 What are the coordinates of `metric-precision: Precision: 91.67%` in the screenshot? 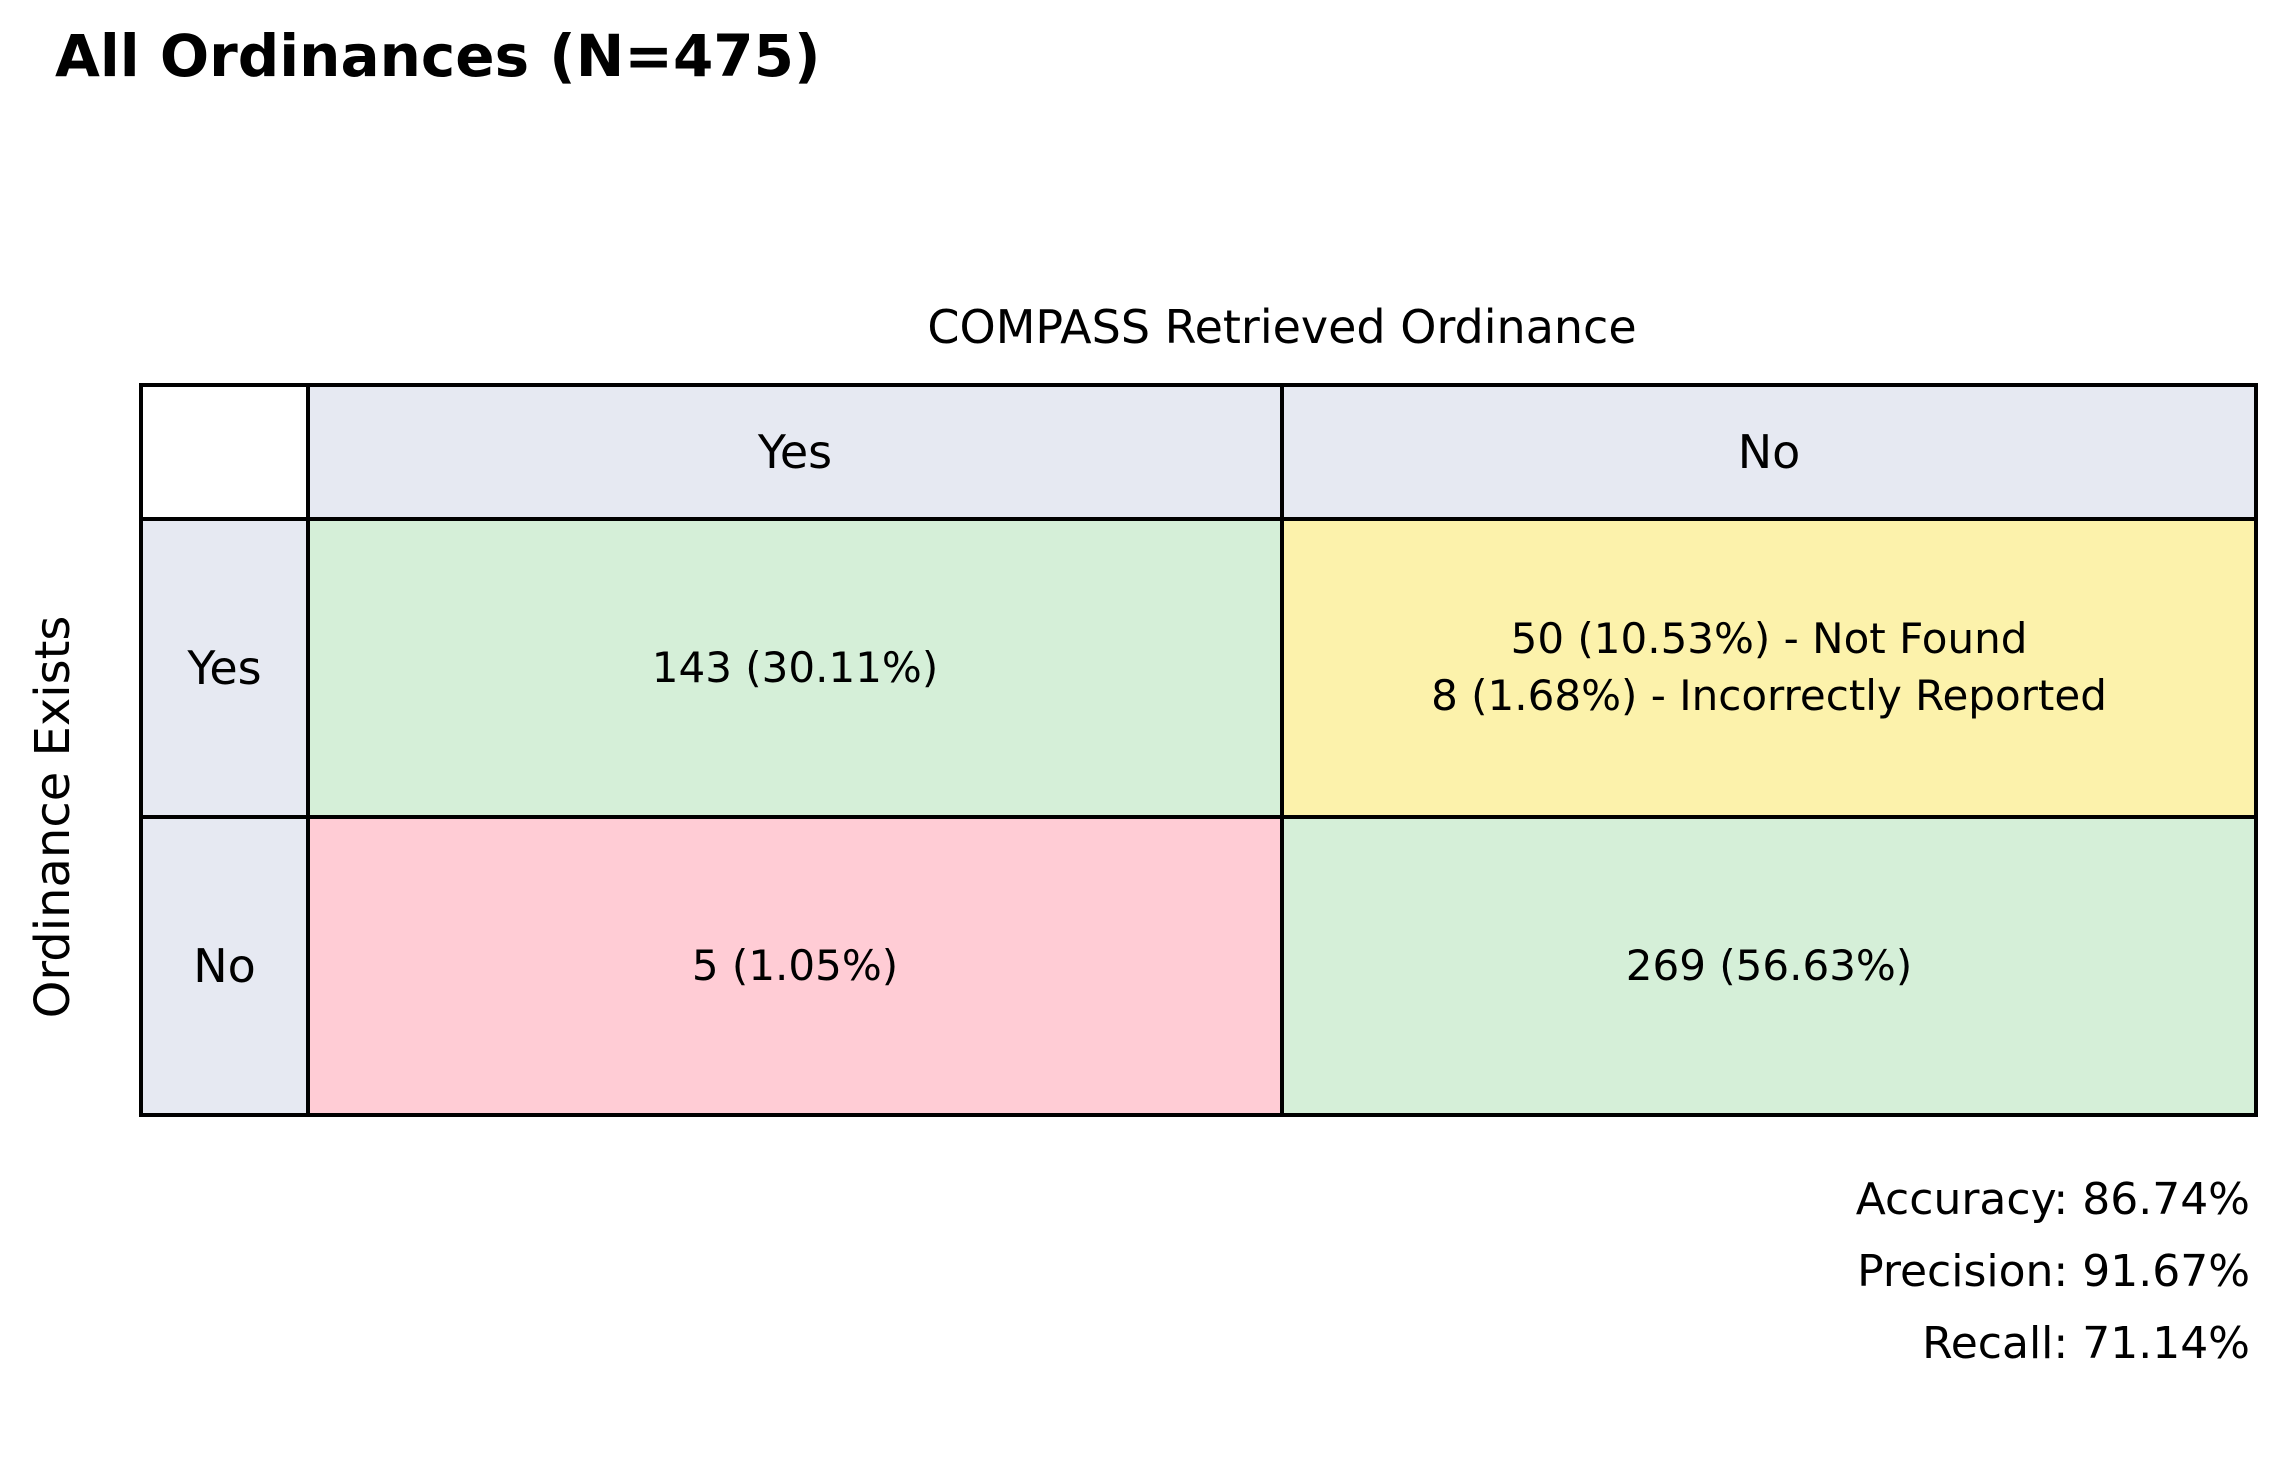 It's located at (2053, 1271).